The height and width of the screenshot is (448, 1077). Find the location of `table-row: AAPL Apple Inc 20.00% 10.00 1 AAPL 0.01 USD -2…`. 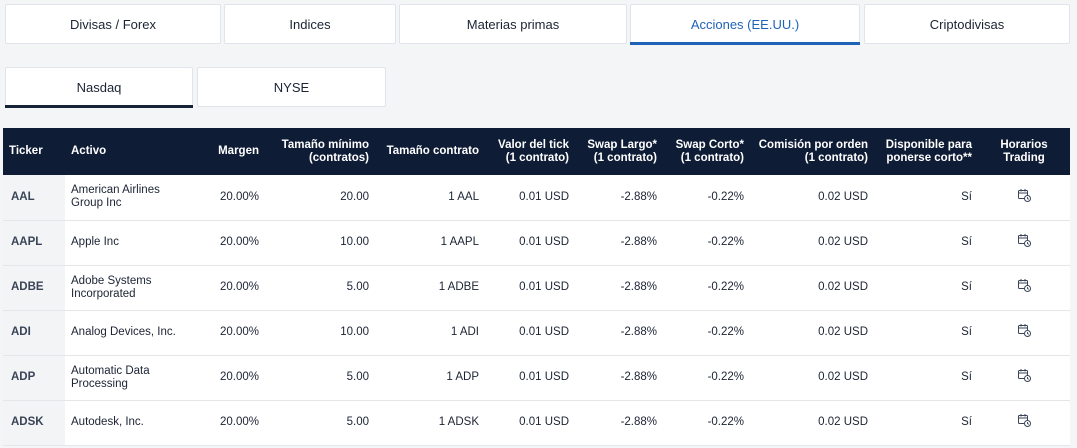

table-row: AAPL Apple Inc 20.00% 10.00 1 AAPL 0.01 USD -2… is located at coordinates (536, 243).